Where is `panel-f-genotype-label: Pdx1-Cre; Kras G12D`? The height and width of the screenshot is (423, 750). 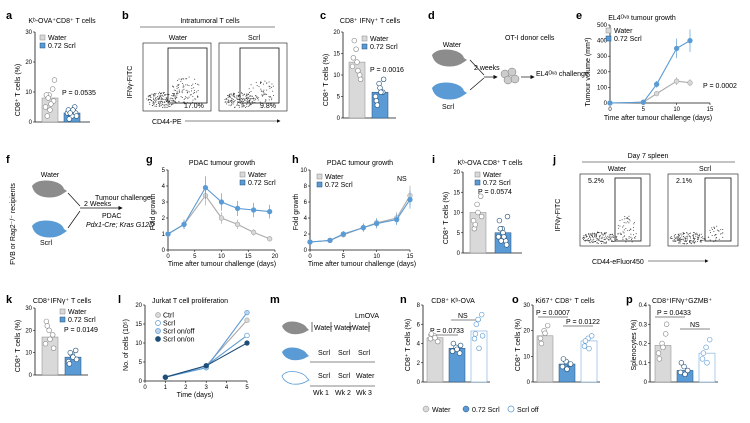
panel-f-genotype-label: Pdx1-Cre; Kras G12D is located at coordinates (120, 225).